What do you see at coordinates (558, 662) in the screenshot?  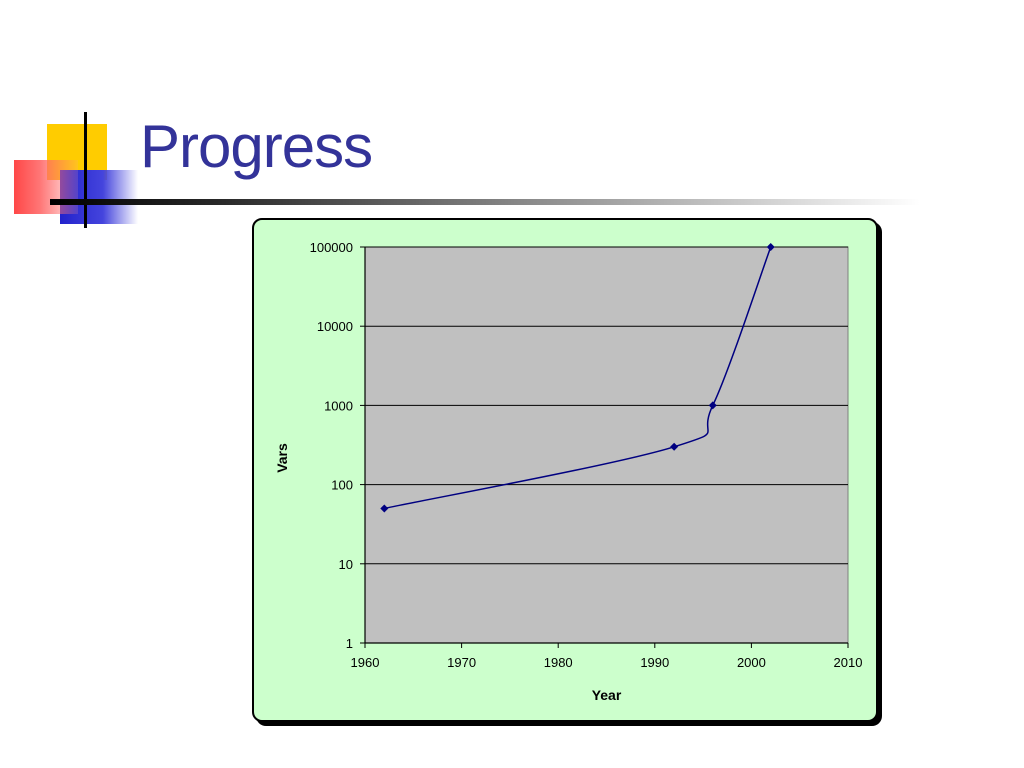 I see `x-tick-label: 1980` at bounding box center [558, 662].